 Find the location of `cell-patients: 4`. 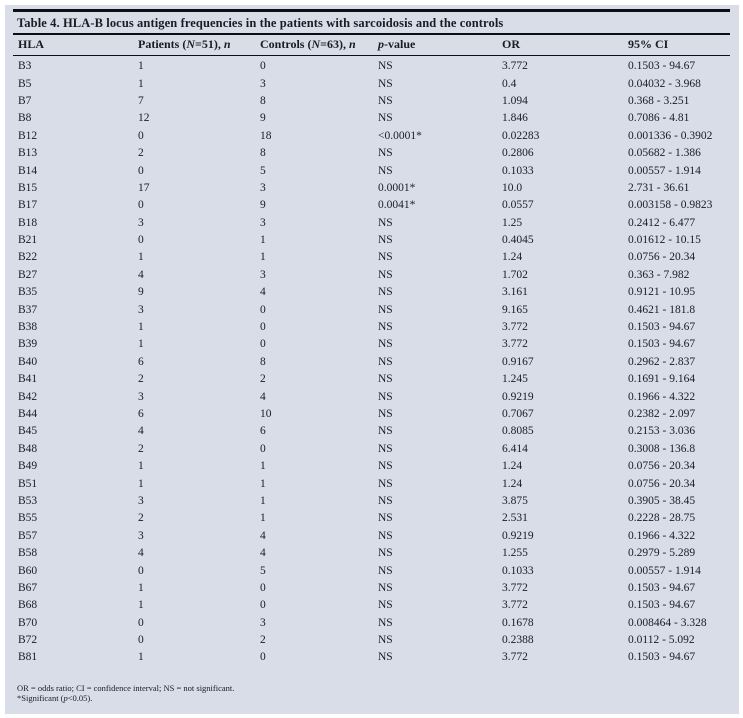

cell-patients: 4 is located at coordinates (141, 274).